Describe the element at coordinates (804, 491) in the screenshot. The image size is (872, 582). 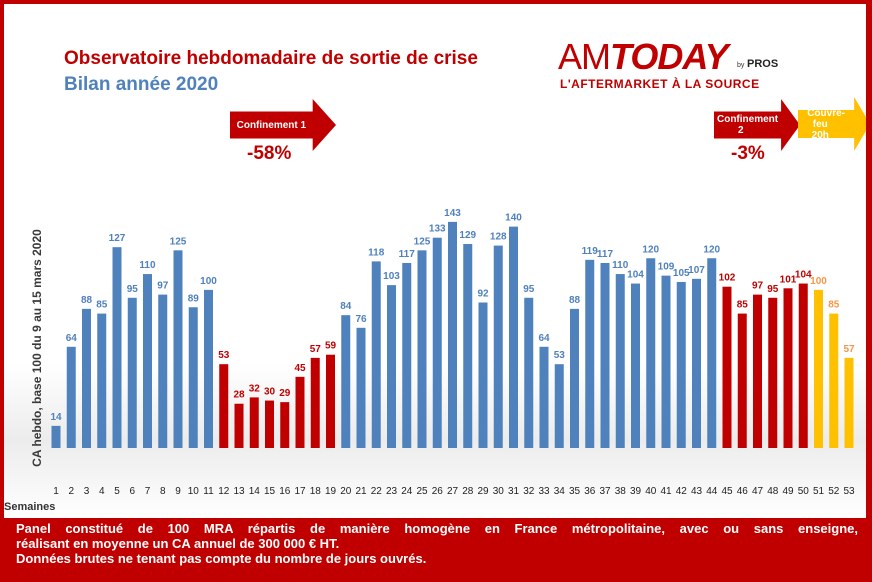
I see `x-tick-week-50: 50` at that location.